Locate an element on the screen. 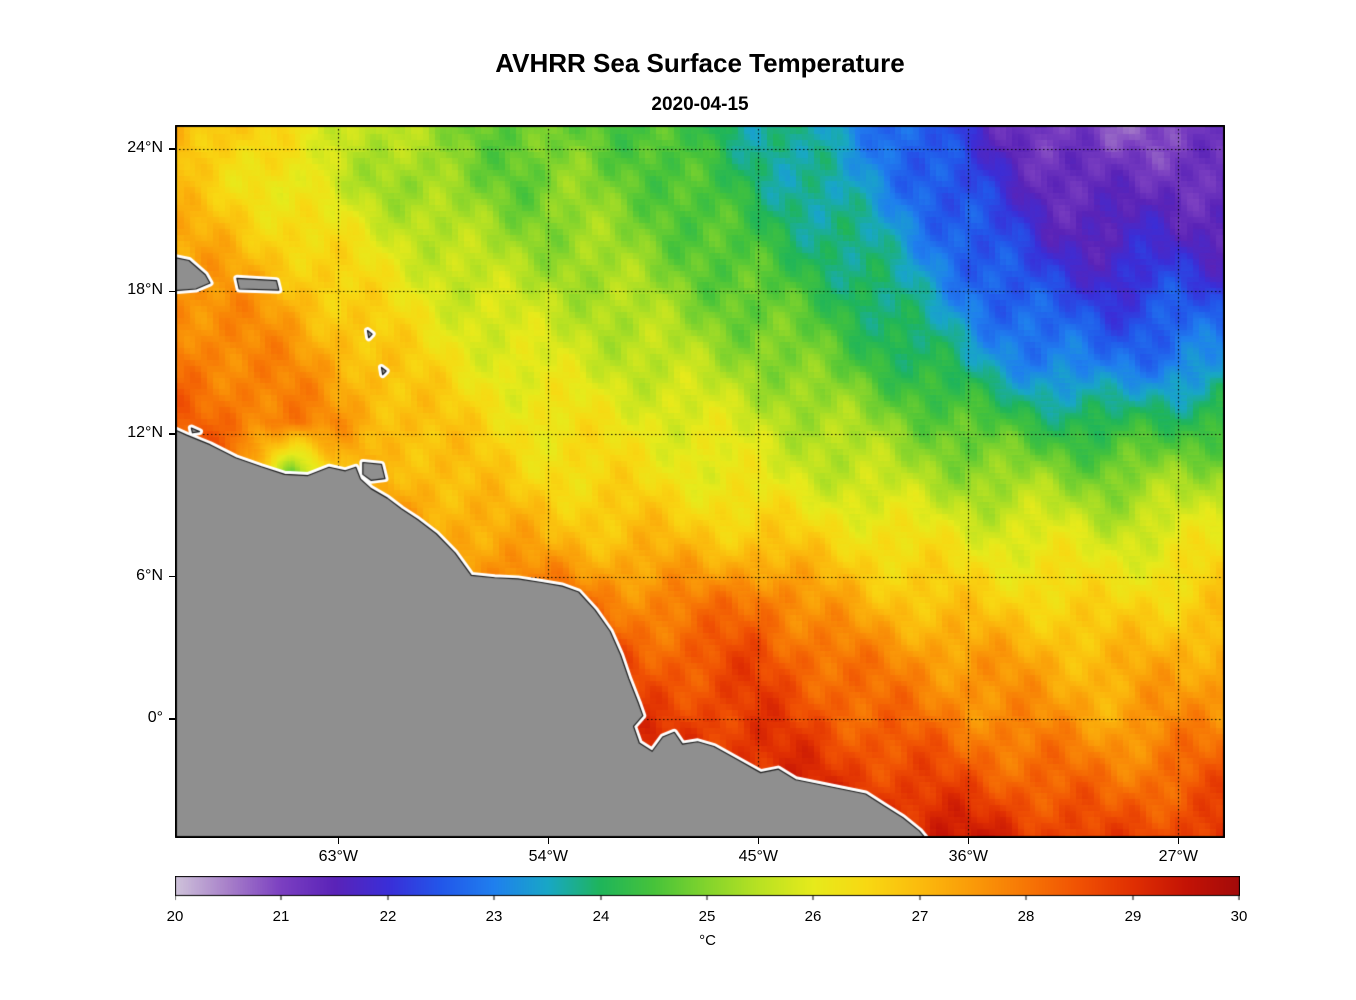 The image size is (1356, 1000). x-tick-label: 36°W is located at coordinates (968, 856).